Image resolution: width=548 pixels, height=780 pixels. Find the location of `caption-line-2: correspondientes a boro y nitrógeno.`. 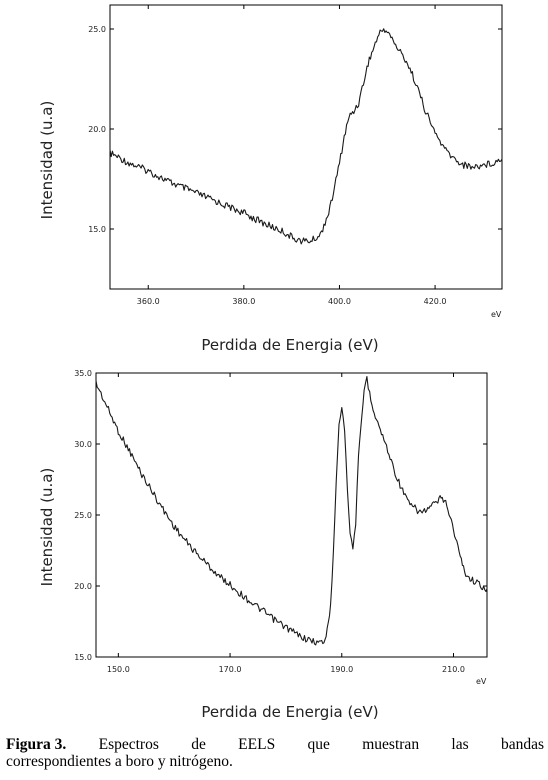

caption-line-2: correspondientes a boro y nitrógeno. is located at coordinates (119, 761).